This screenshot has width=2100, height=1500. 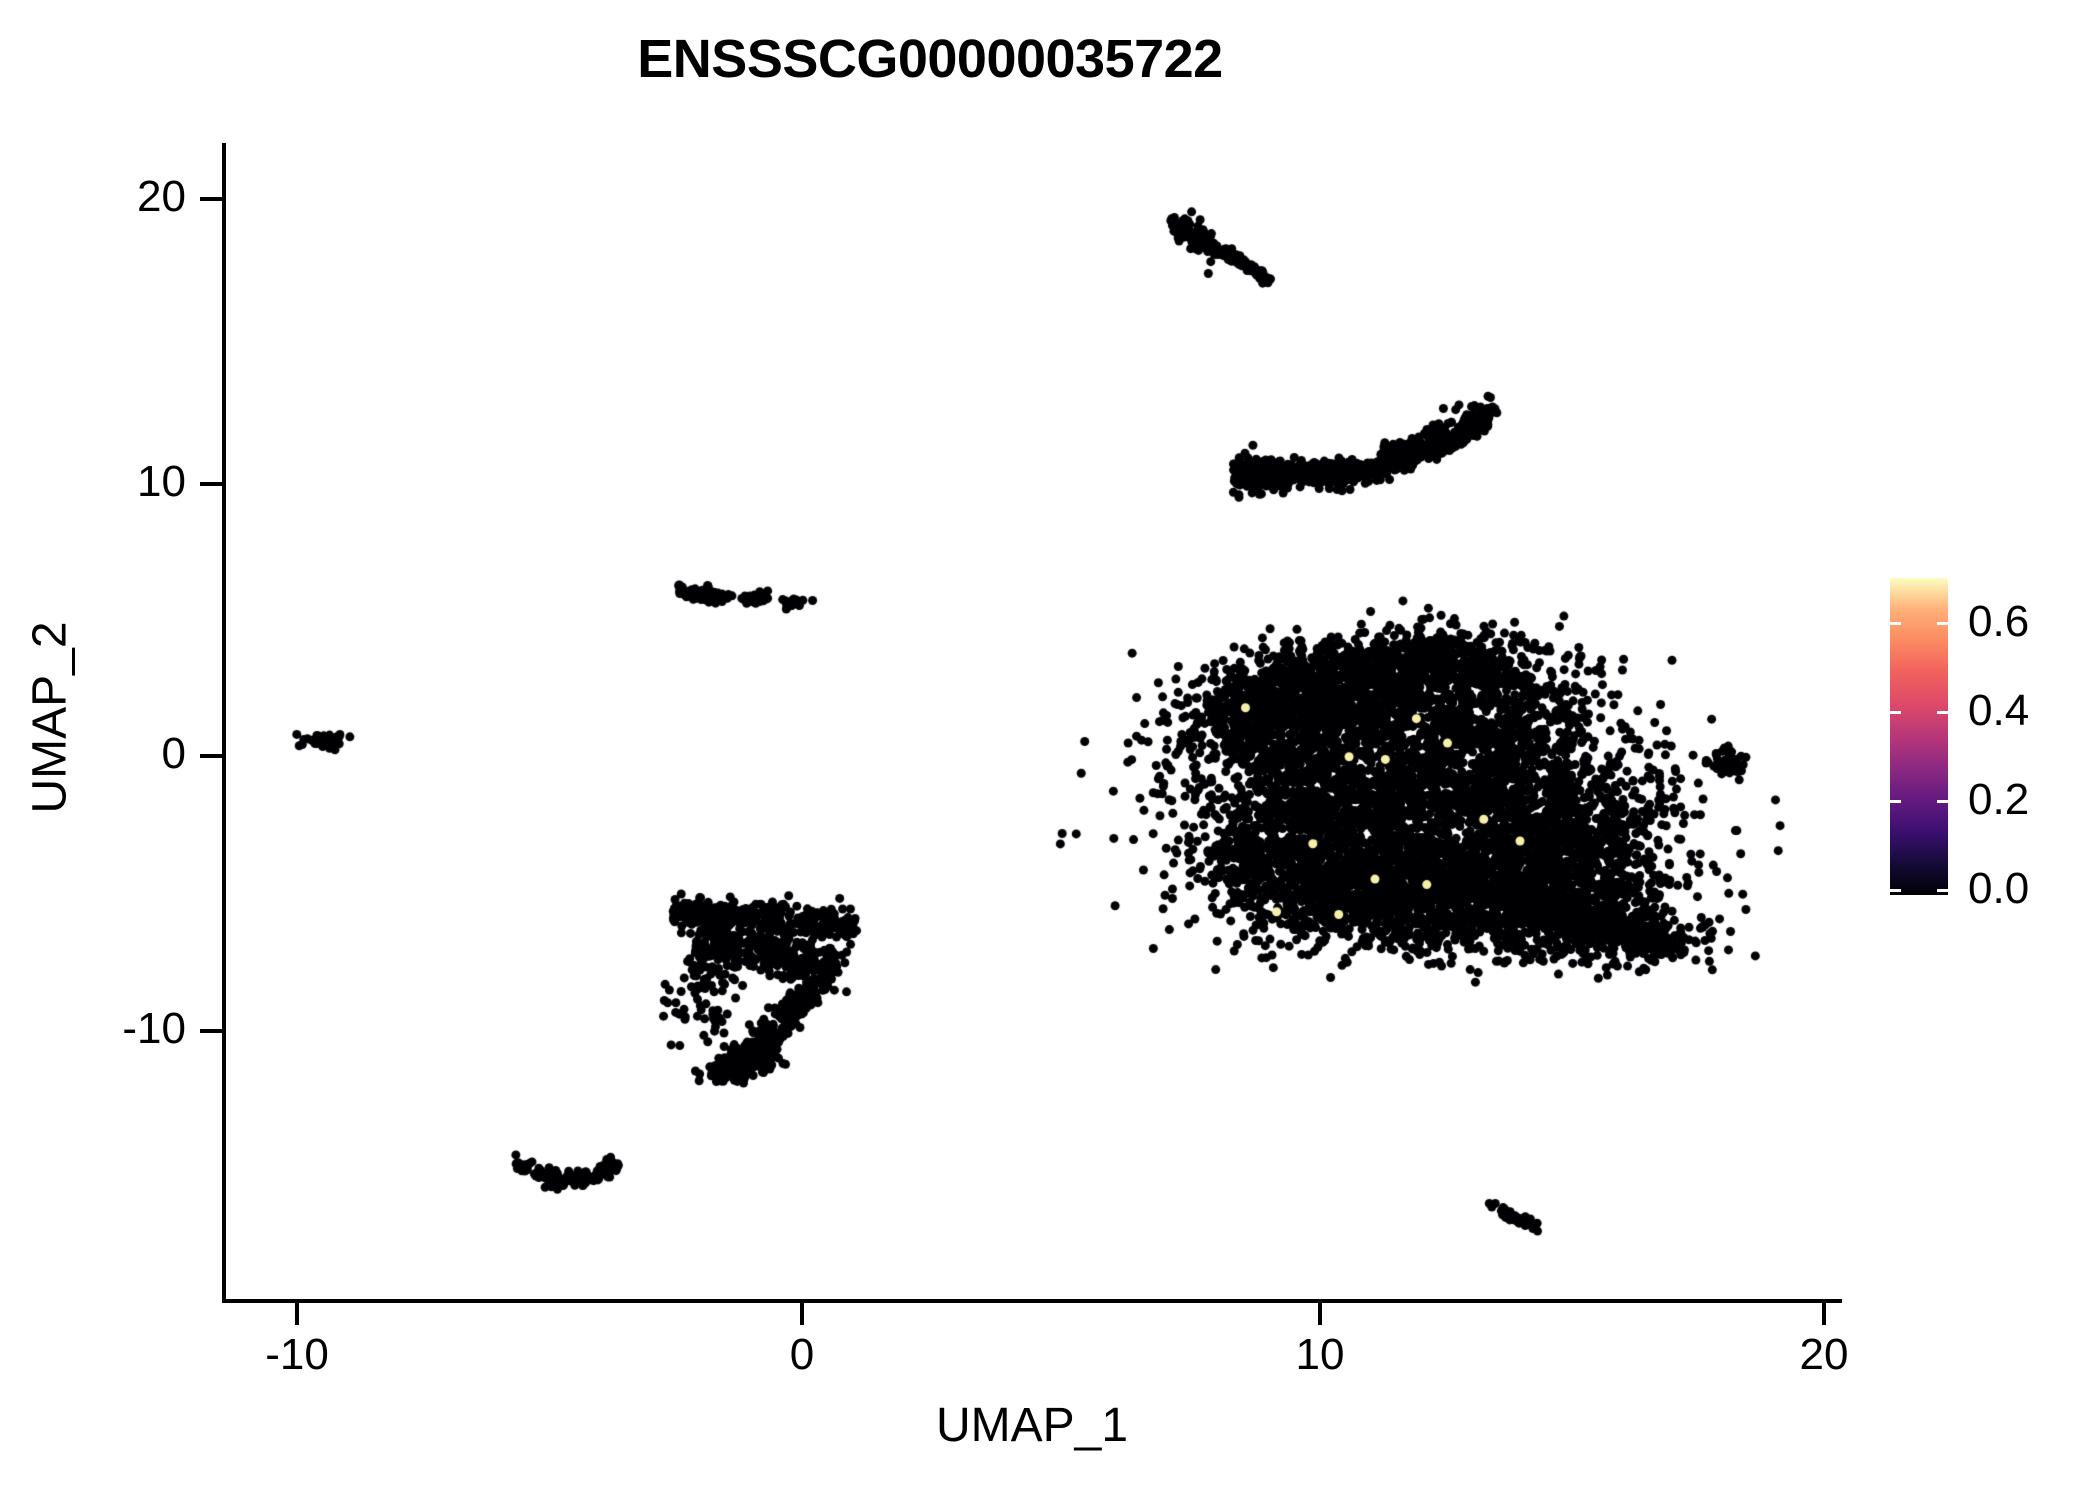 What do you see at coordinates (1999, 621) in the screenshot?
I see `colorbar-label-0.6: 0.6` at bounding box center [1999, 621].